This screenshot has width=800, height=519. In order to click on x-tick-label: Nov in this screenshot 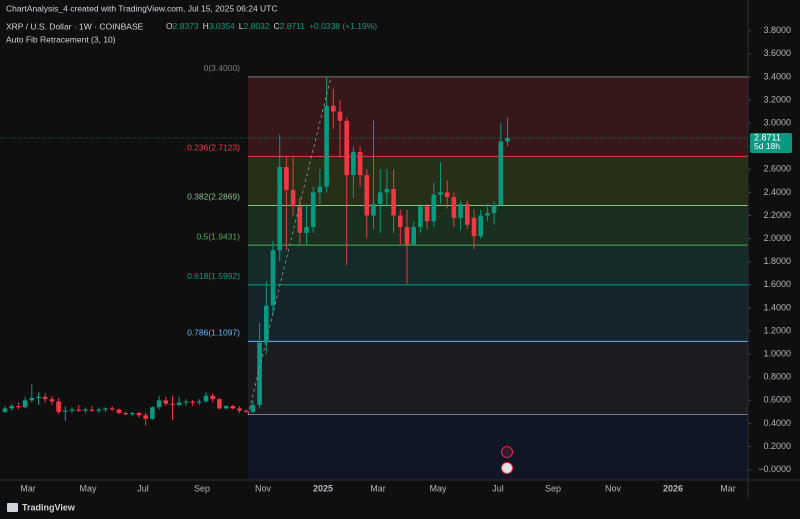, I will do `click(613, 488)`.